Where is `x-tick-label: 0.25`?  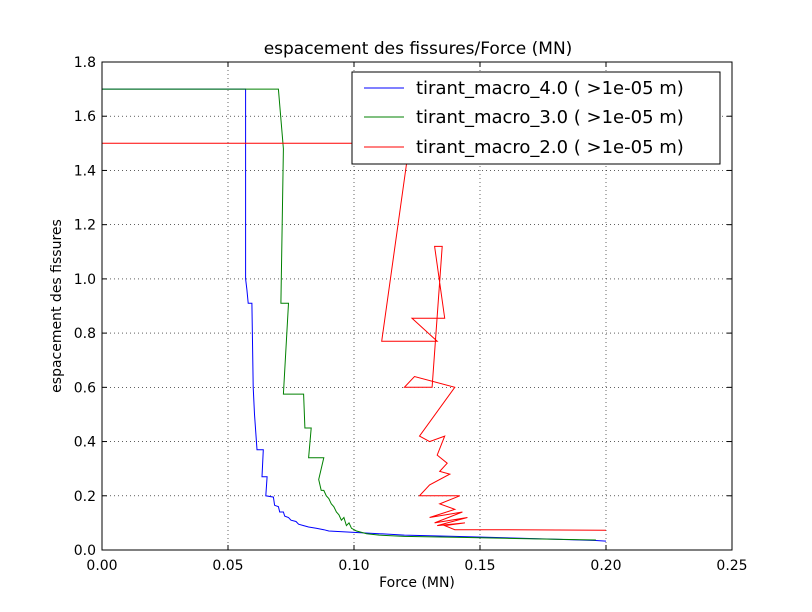
x-tick-label: 0.25 is located at coordinates (731, 566).